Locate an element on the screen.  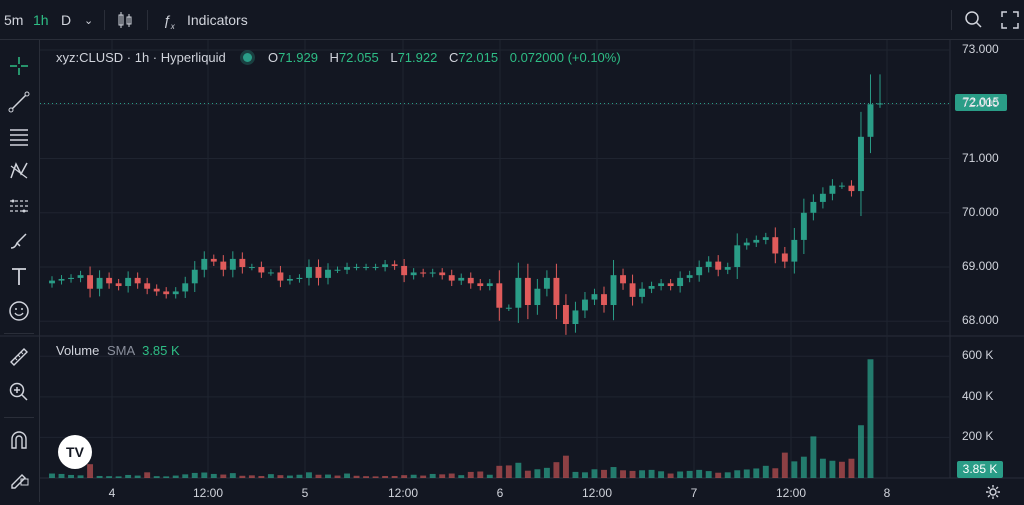
horizontal-lines-icon is located at coordinates (19, 136).